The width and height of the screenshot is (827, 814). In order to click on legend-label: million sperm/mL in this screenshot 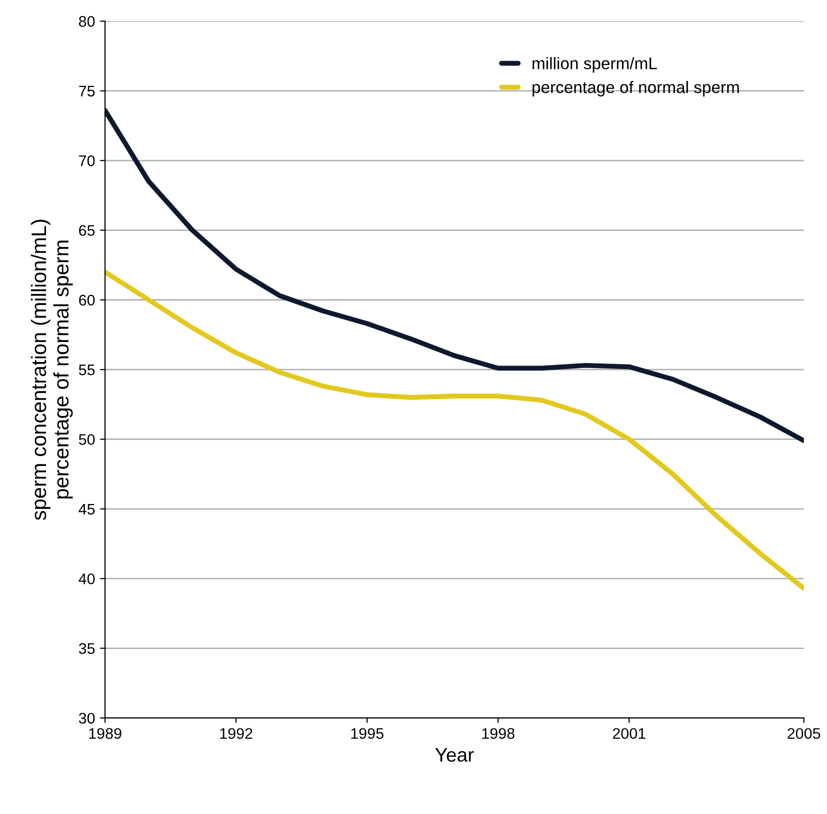, I will do `click(594, 65)`.